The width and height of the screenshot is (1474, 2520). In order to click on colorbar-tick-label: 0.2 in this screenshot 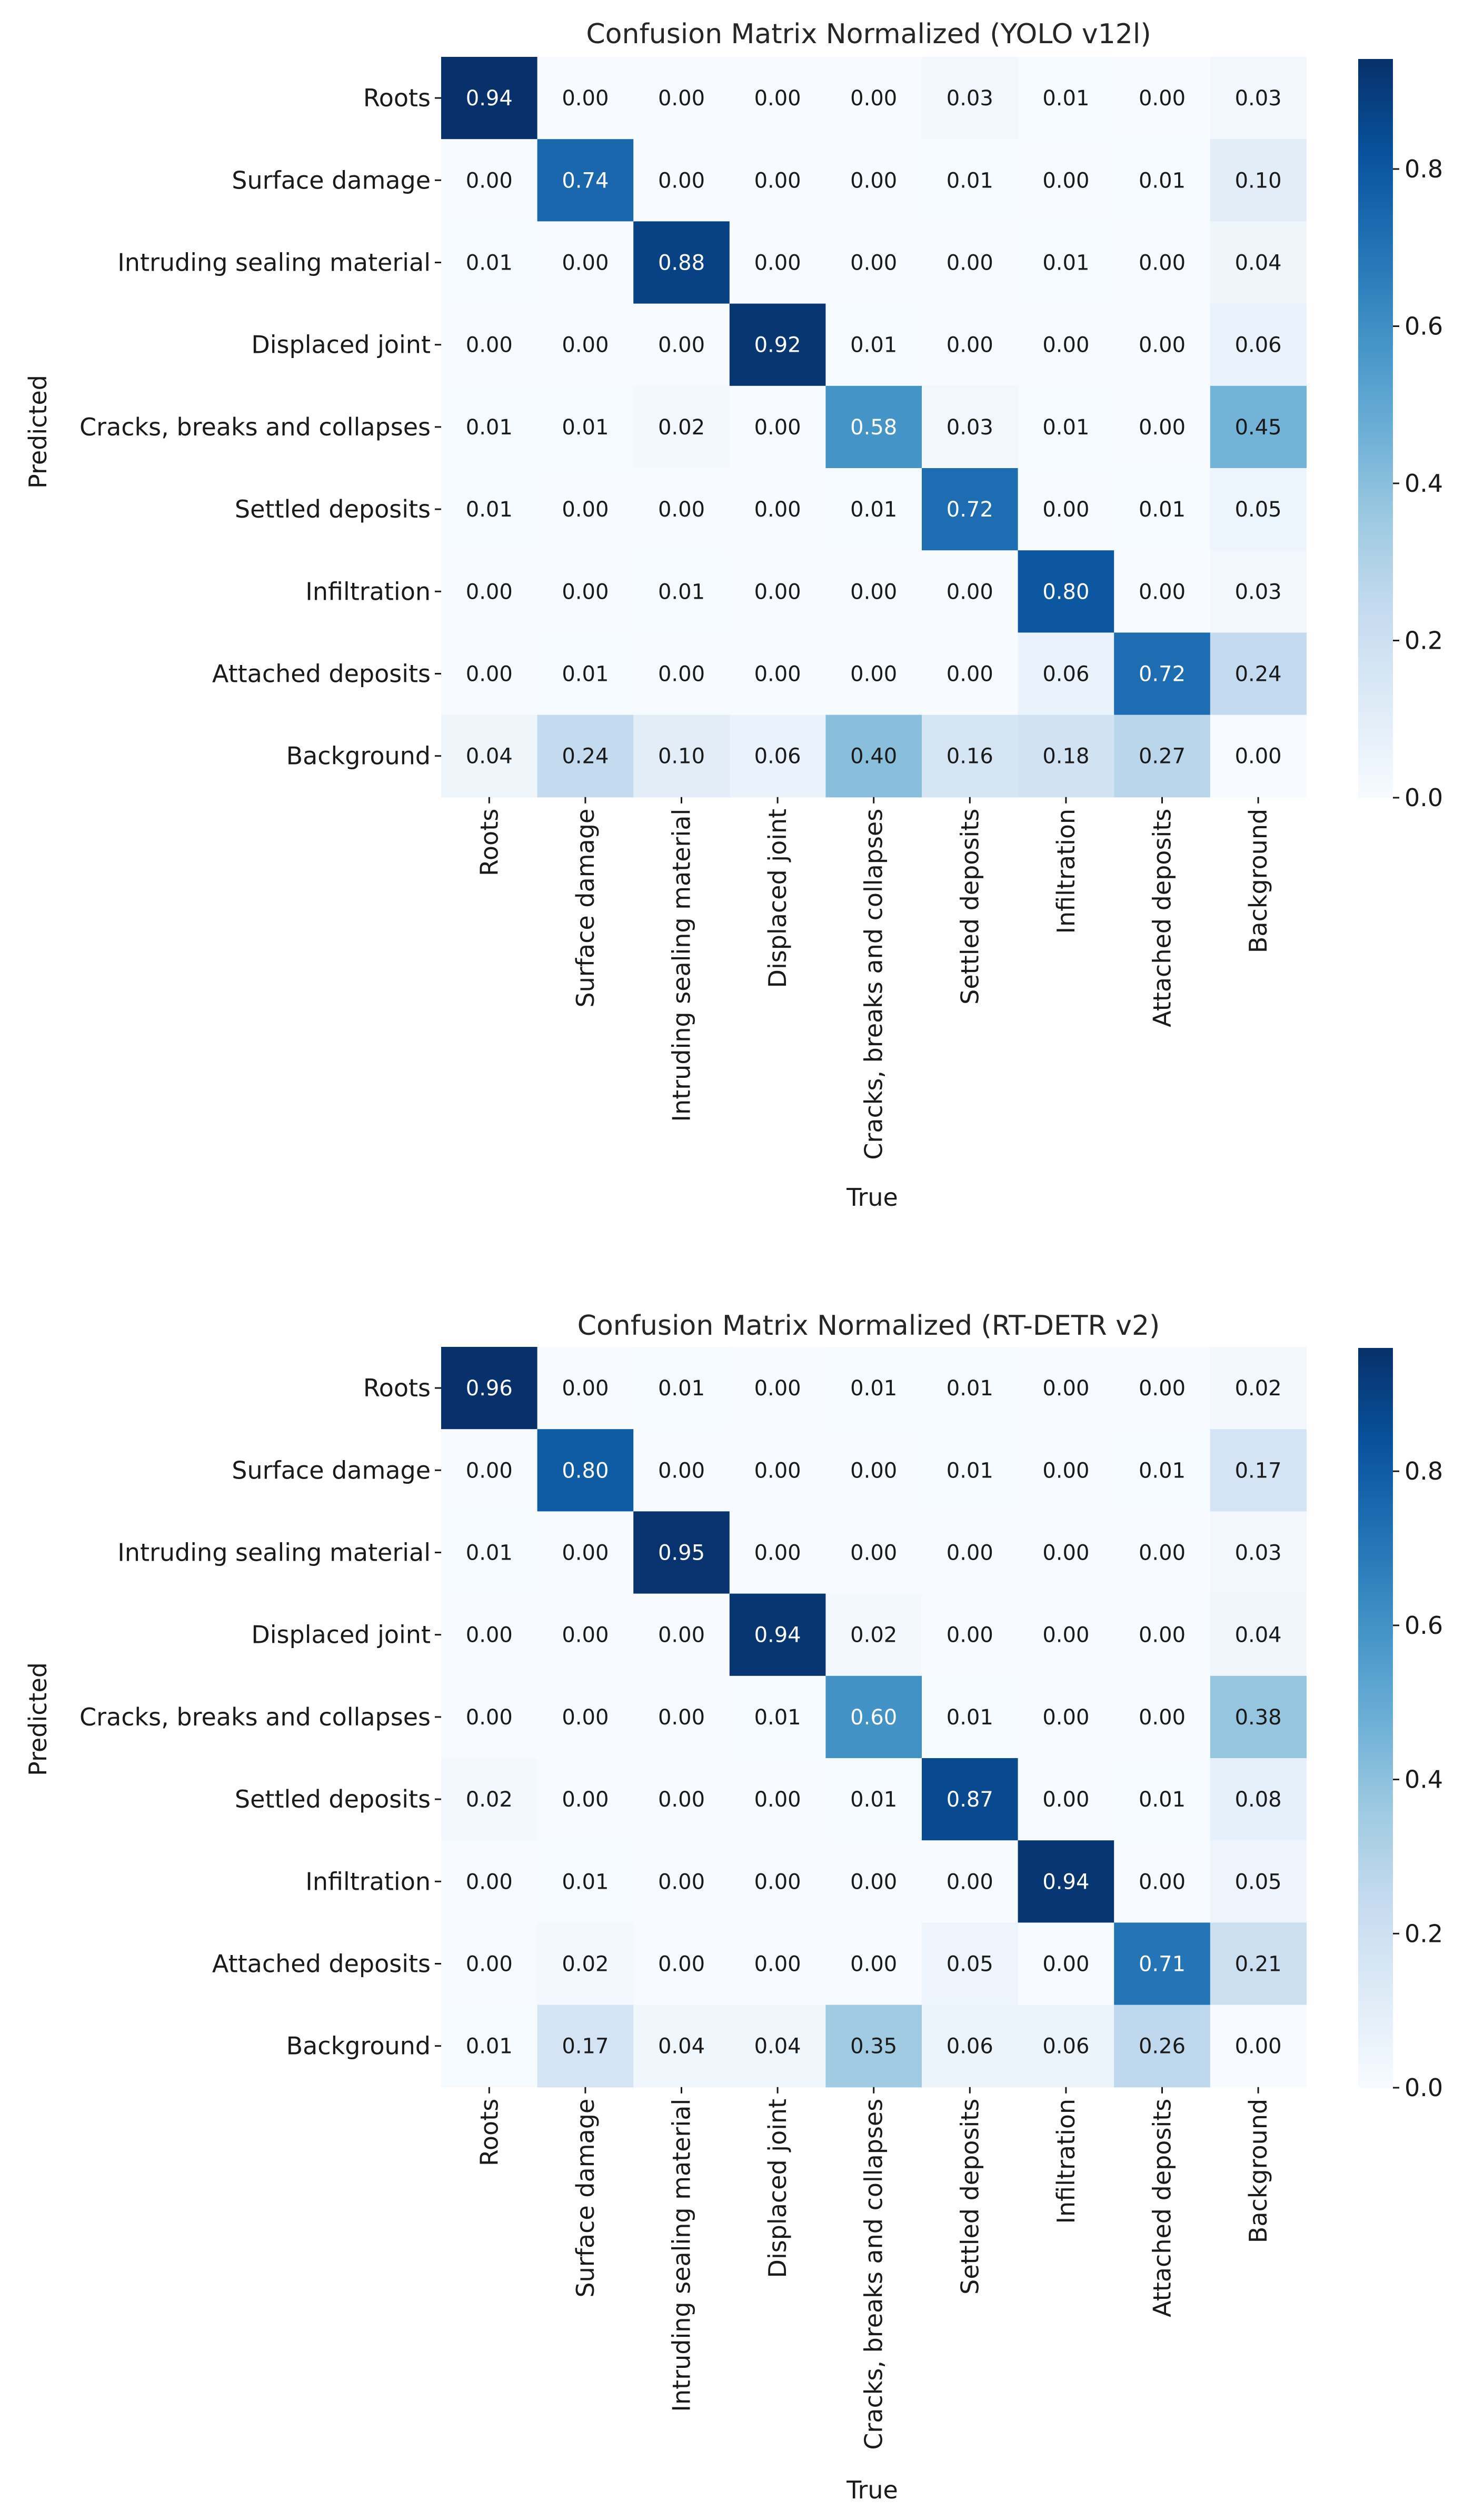, I will do `click(1424, 641)`.